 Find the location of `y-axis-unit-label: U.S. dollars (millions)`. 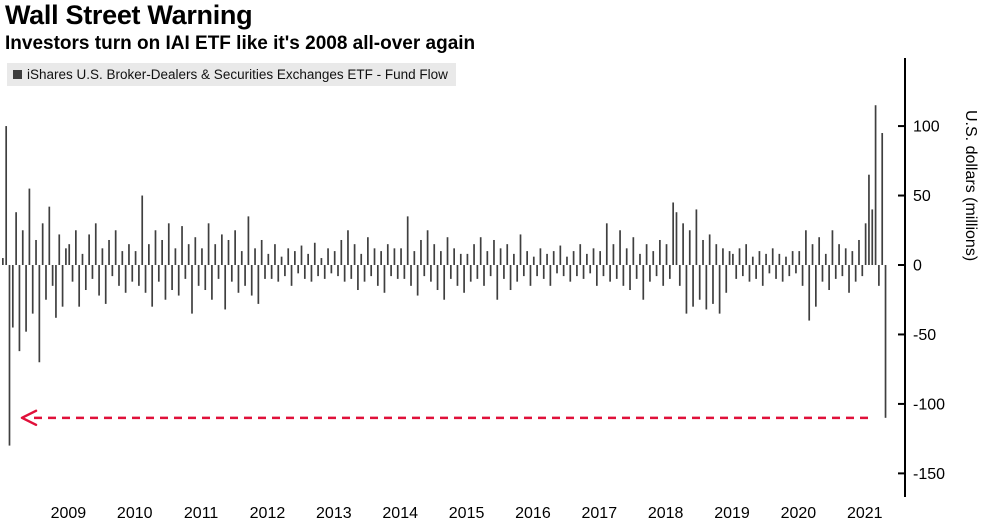

y-axis-unit-label: U.S. dollars (millions) is located at coordinates (970, 186).